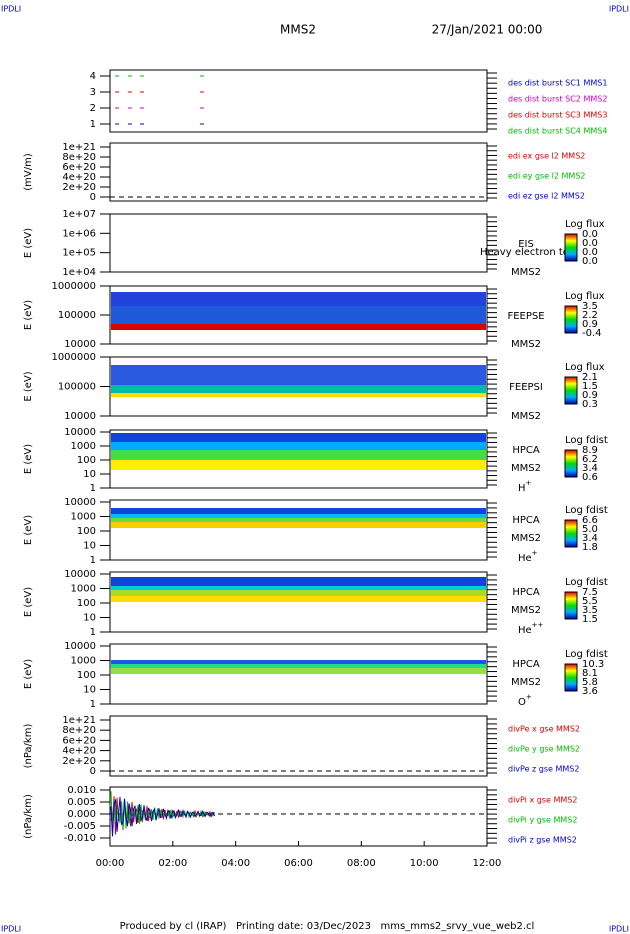 The image size is (630, 934). I want to click on colorbar-tick-label: 8.1, so click(590, 673).